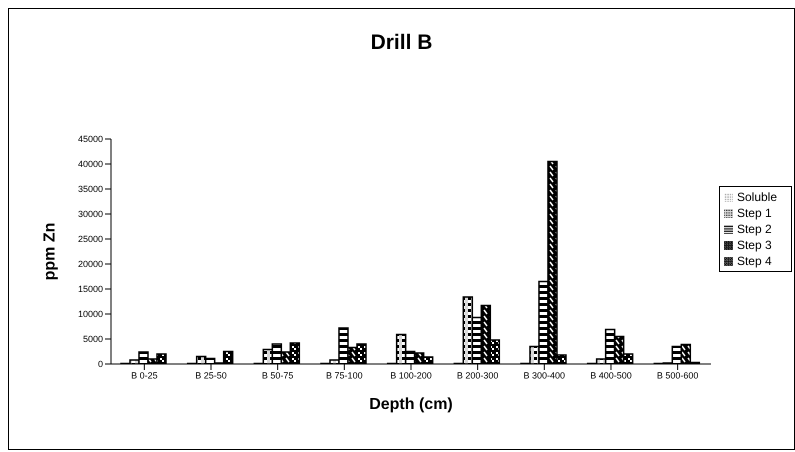 This screenshot has width=795, height=452. I want to click on chart-title: Drill B, so click(402, 43).